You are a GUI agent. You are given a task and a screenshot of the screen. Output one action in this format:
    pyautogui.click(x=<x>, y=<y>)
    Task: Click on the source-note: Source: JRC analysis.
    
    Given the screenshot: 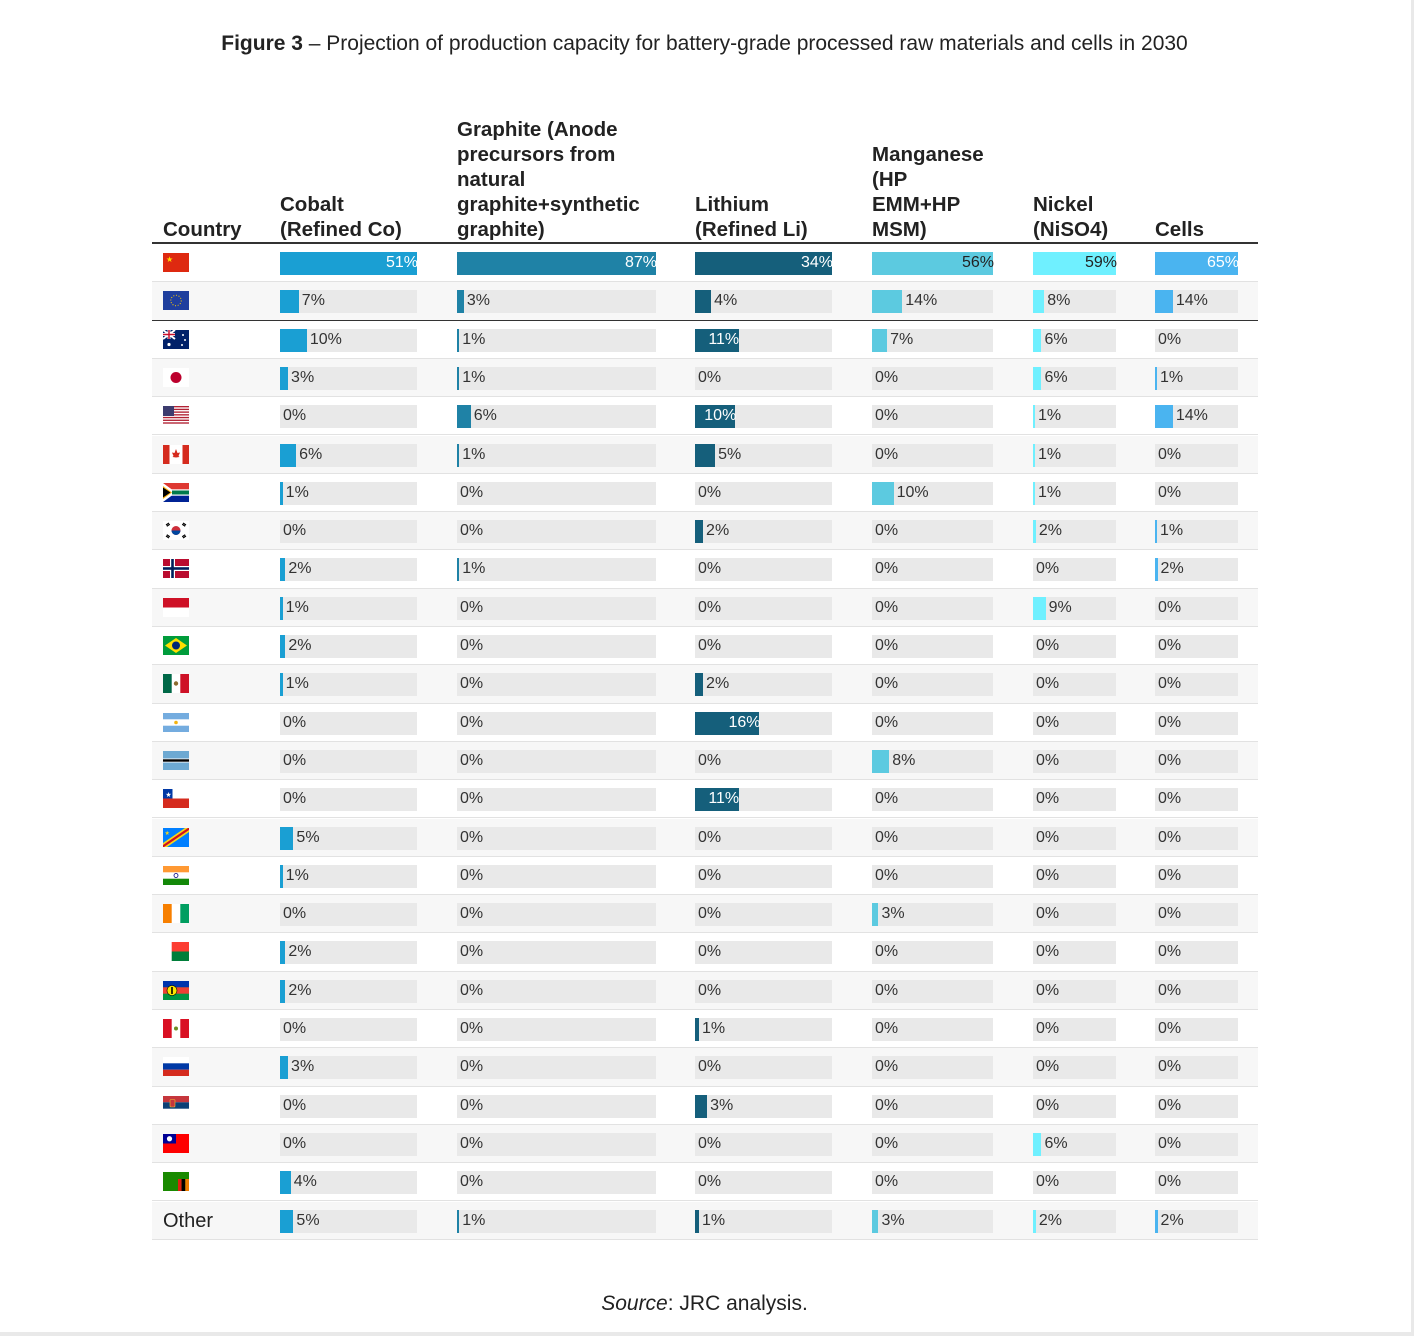 What is the action you would take?
    pyautogui.click(x=704, y=1304)
    